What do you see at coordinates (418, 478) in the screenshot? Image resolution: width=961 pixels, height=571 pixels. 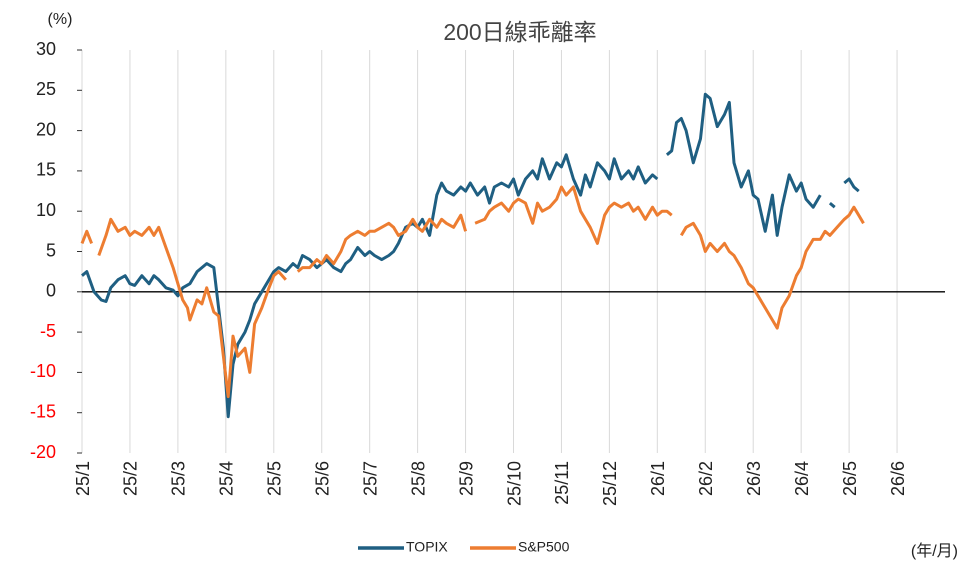 I see `x-tick-label: 25/8` at bounding box center [418, 478].